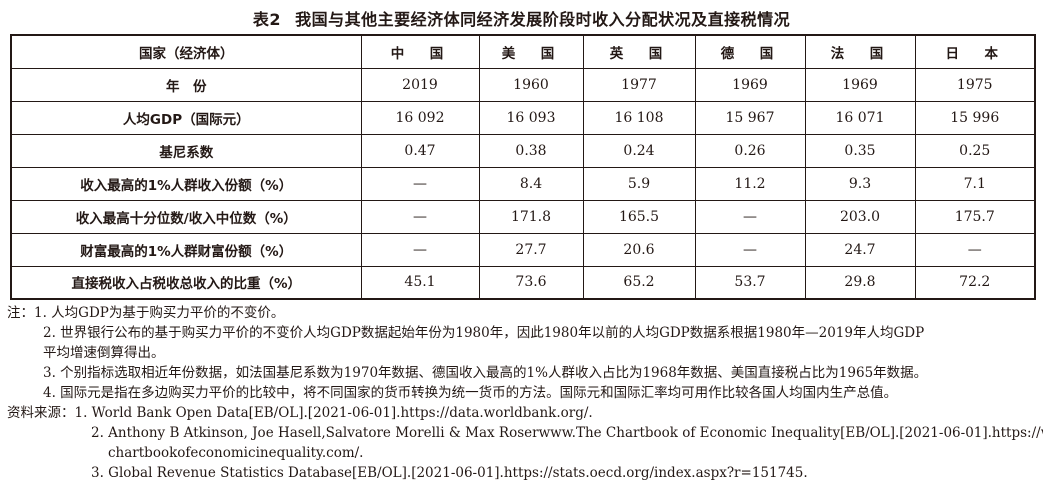 The width and height of the screenshot is (1043, 490). What do you see at coordinates (186, 282) in the screenshot?
I see `row-label: 直接税收入占税收总收入的比重（%）` at bounding box center [186, 282].